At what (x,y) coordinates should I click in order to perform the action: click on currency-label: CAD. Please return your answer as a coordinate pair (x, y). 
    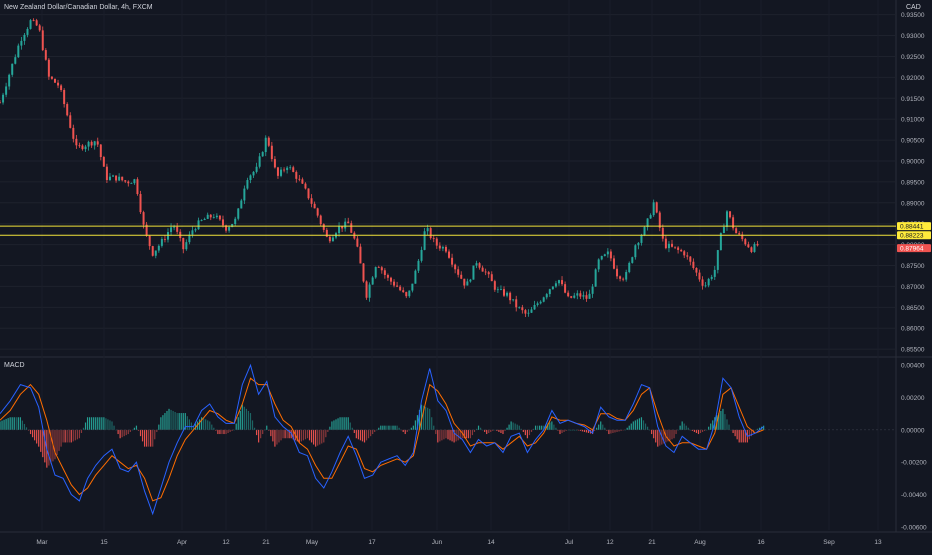
    Looking at the image, I should click on (913, 7).